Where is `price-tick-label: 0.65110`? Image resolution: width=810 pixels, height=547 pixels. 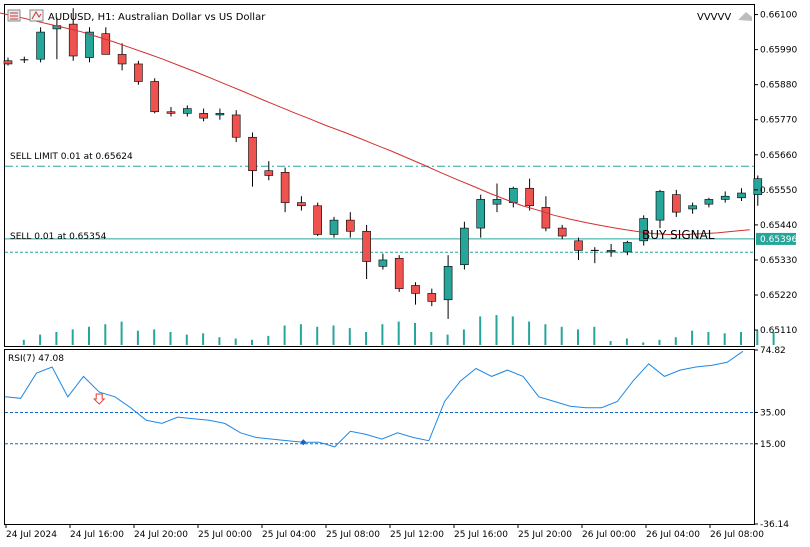
price-tick-label: 0.65110 is located at coordinates (778, 331).